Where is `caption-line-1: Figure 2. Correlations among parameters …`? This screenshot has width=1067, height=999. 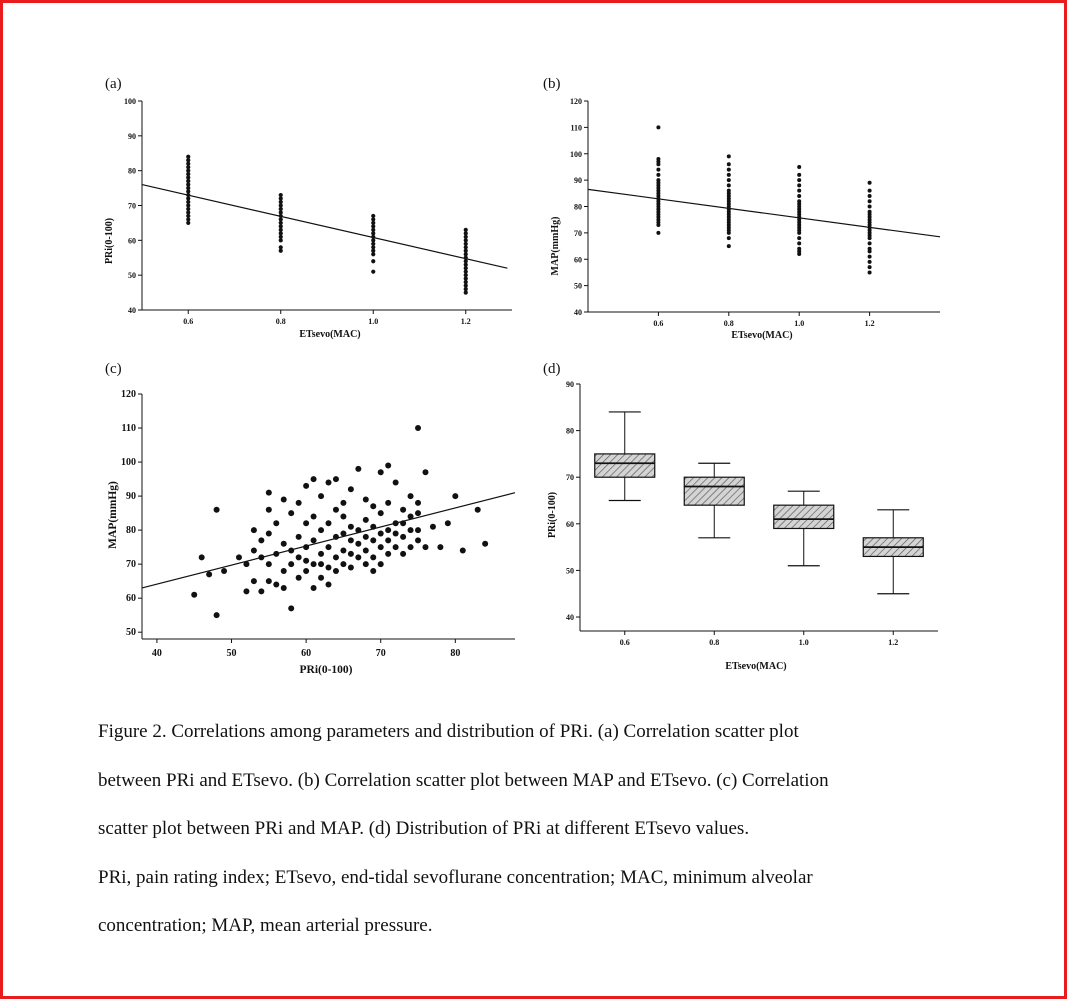
caption-line-1: Figure 2. Correlations among parameters … is located at coordinates (448, 731).